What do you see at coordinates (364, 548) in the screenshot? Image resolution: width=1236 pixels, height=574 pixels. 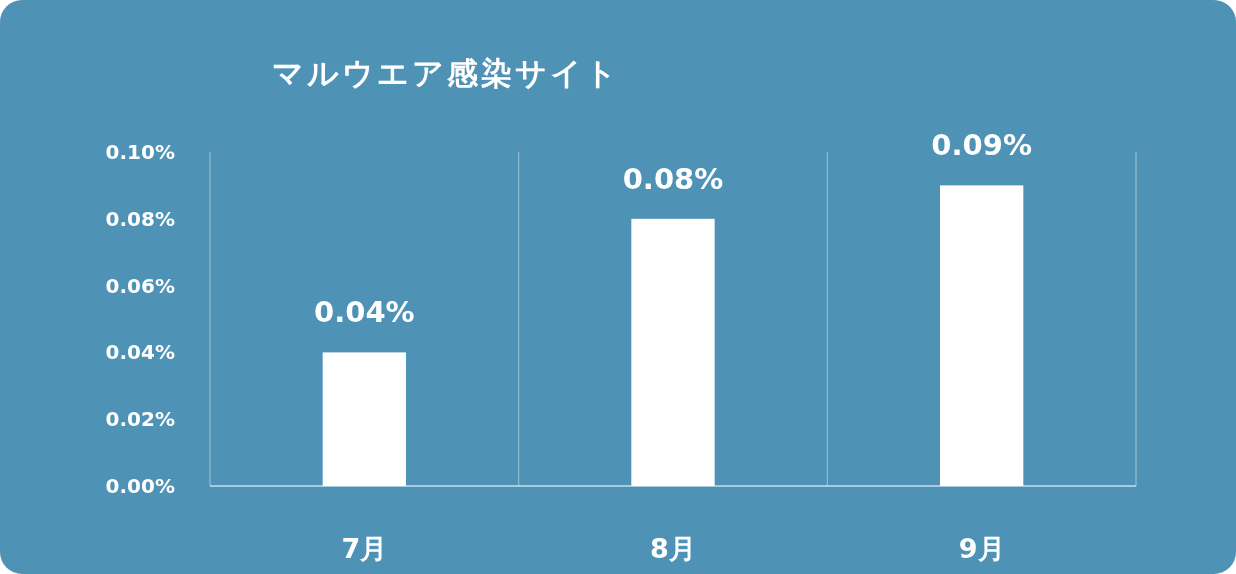 I see `x-tick-label: 7月` at bounding box center [364, 548].